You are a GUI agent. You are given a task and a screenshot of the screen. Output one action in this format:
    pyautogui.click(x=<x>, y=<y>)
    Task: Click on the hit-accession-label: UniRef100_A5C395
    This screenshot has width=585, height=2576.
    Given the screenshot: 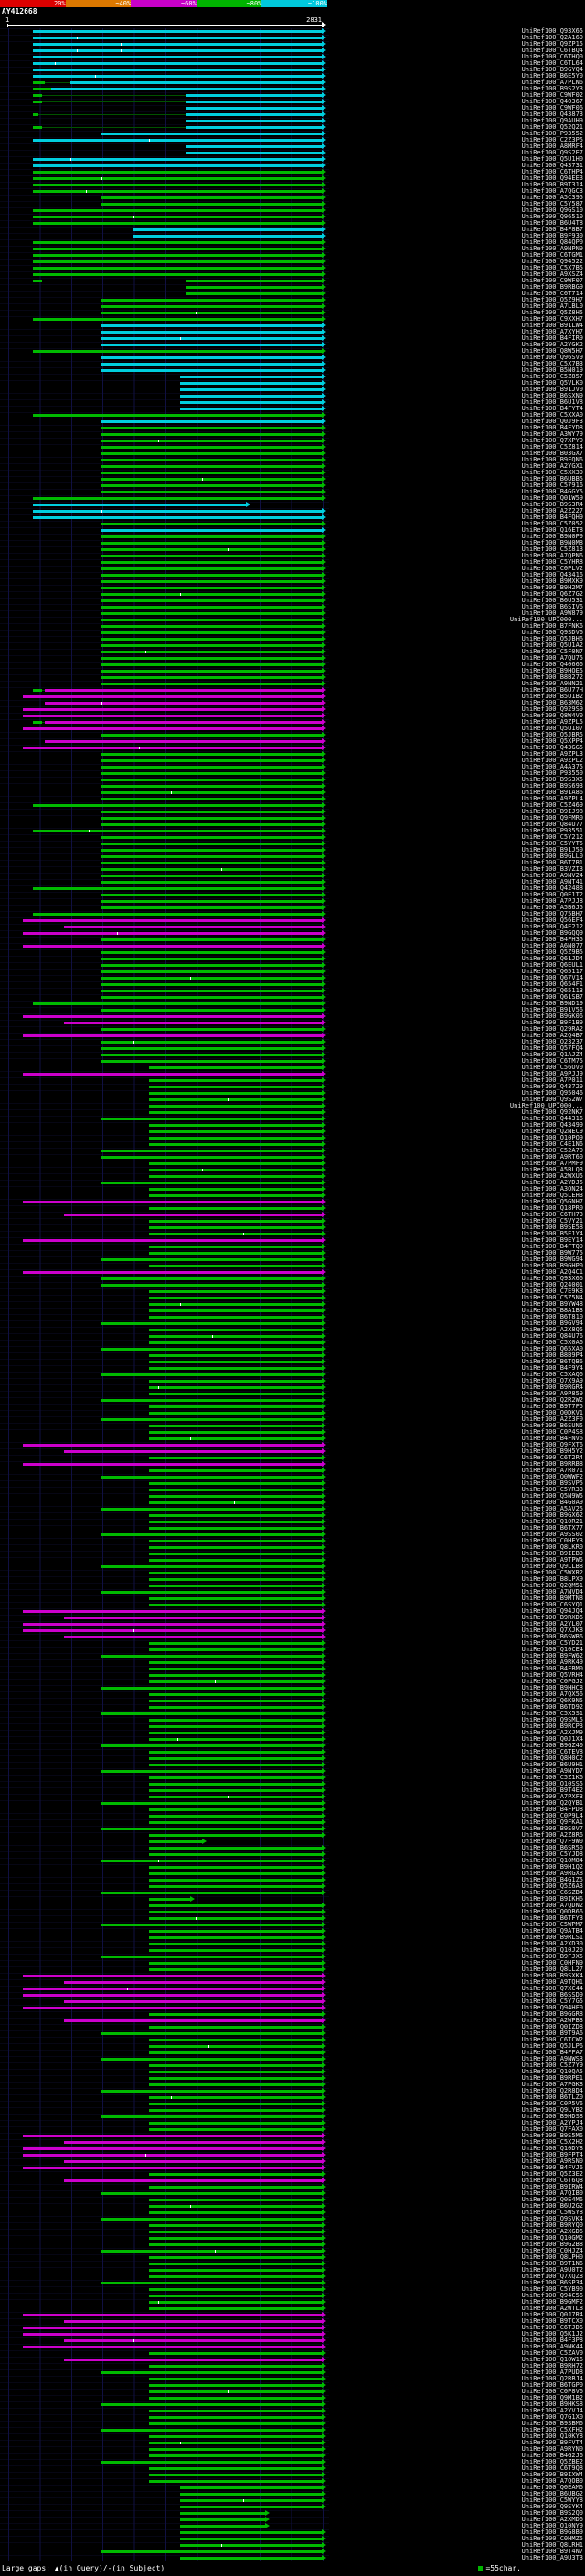 What is the action you would take?
    pyautogui.click(x=552, y=197)
    